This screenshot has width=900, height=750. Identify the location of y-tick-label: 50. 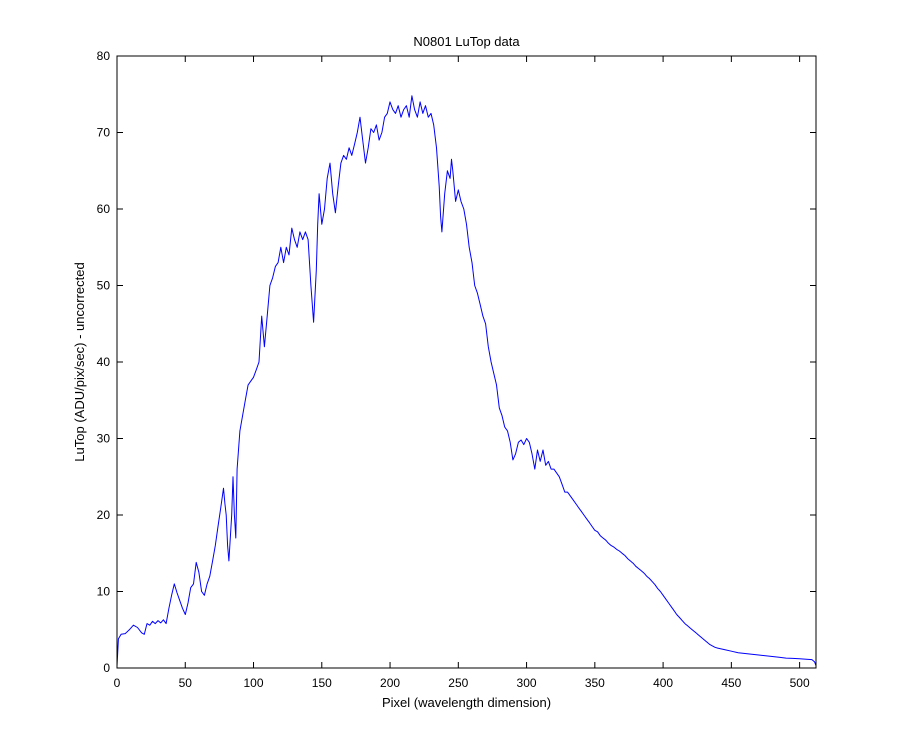
(104, 286).